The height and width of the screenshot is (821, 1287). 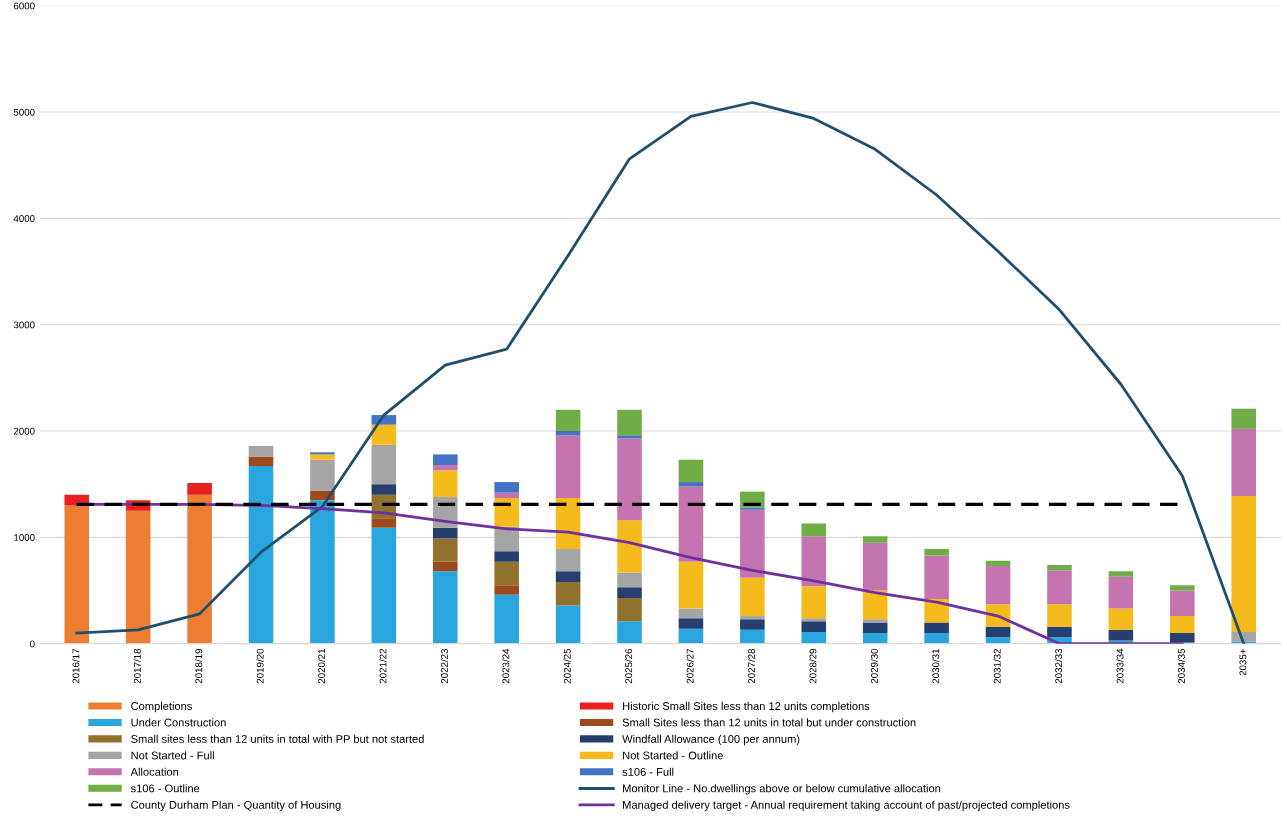 What do you see at coordinates (178, 722) in the screenshot?
I see `legend-label: Under Construction` at bounding box center [178, 722].